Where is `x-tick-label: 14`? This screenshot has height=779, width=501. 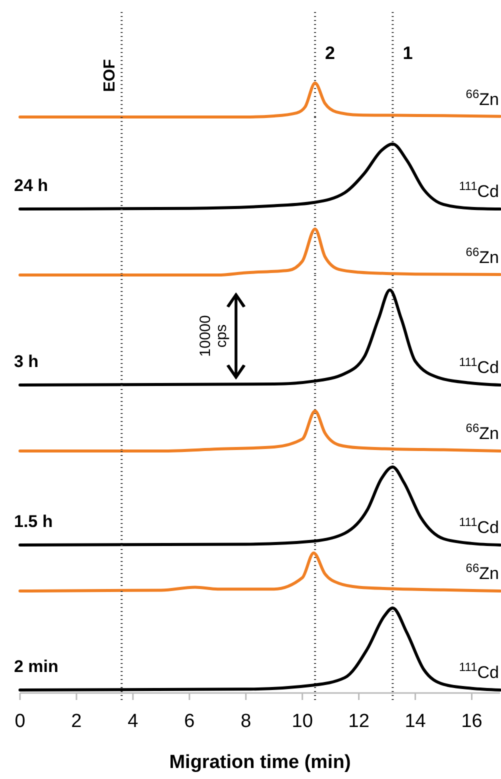 x-tick-label: 14 is located at coordinates (415, 721).